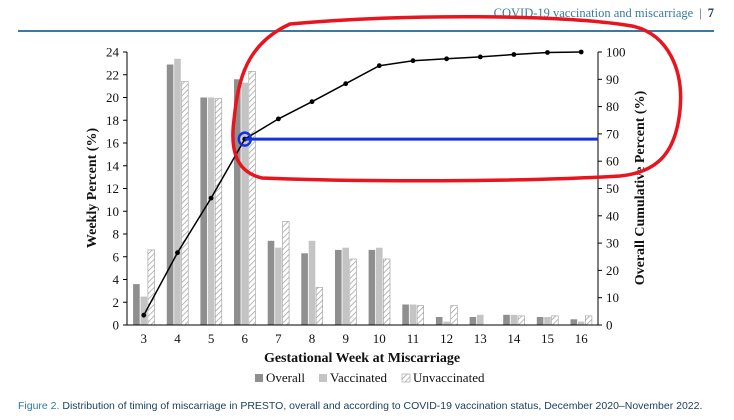 The height and width of the screenshot is (420, 734). What do you see at coordinates (612, 215) in the screenshot?
I see `y2-tick-label-40: 40` at bounding box center [612, 215].